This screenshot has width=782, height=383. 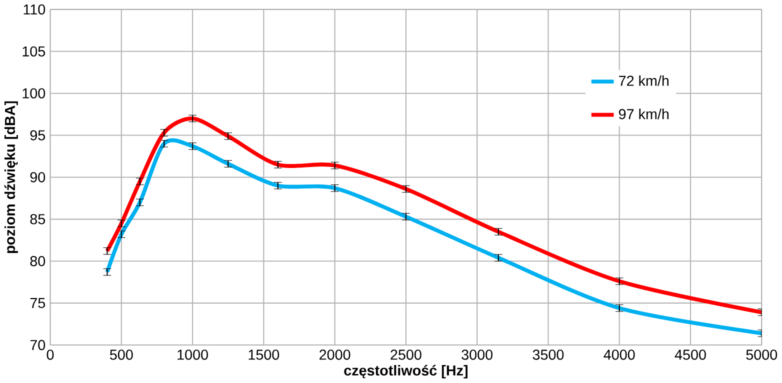 I want to click on y-tick-label: 95, so click(x=38, y=135).